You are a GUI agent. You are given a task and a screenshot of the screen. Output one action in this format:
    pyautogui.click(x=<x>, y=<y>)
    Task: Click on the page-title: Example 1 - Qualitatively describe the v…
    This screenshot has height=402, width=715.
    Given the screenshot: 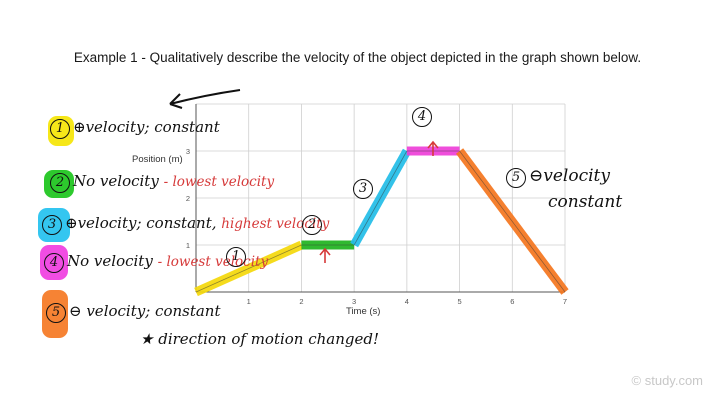 What is the action you would take?
    pyautogui.click(x=357, y=57)
    